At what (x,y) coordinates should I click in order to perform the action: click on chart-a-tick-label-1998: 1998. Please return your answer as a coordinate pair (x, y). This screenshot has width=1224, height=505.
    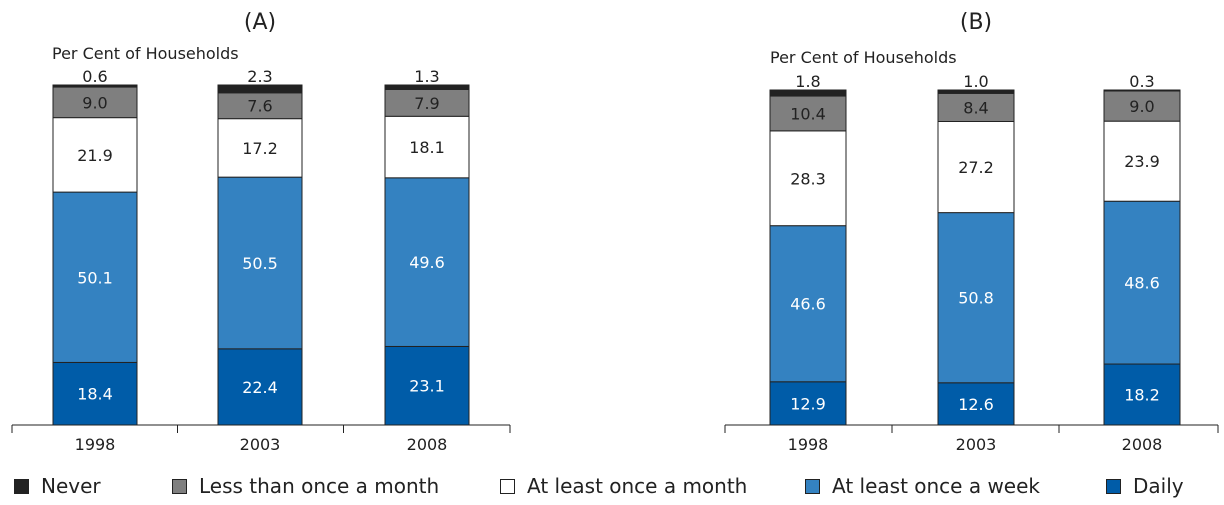
    Looking at the image, I should click on (95, 444).